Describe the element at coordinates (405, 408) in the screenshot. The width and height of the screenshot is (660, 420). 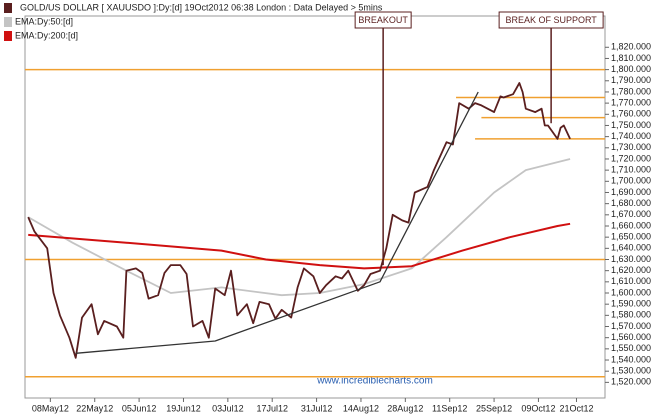
I see `x-tick-label: 28Aug12` at that location.